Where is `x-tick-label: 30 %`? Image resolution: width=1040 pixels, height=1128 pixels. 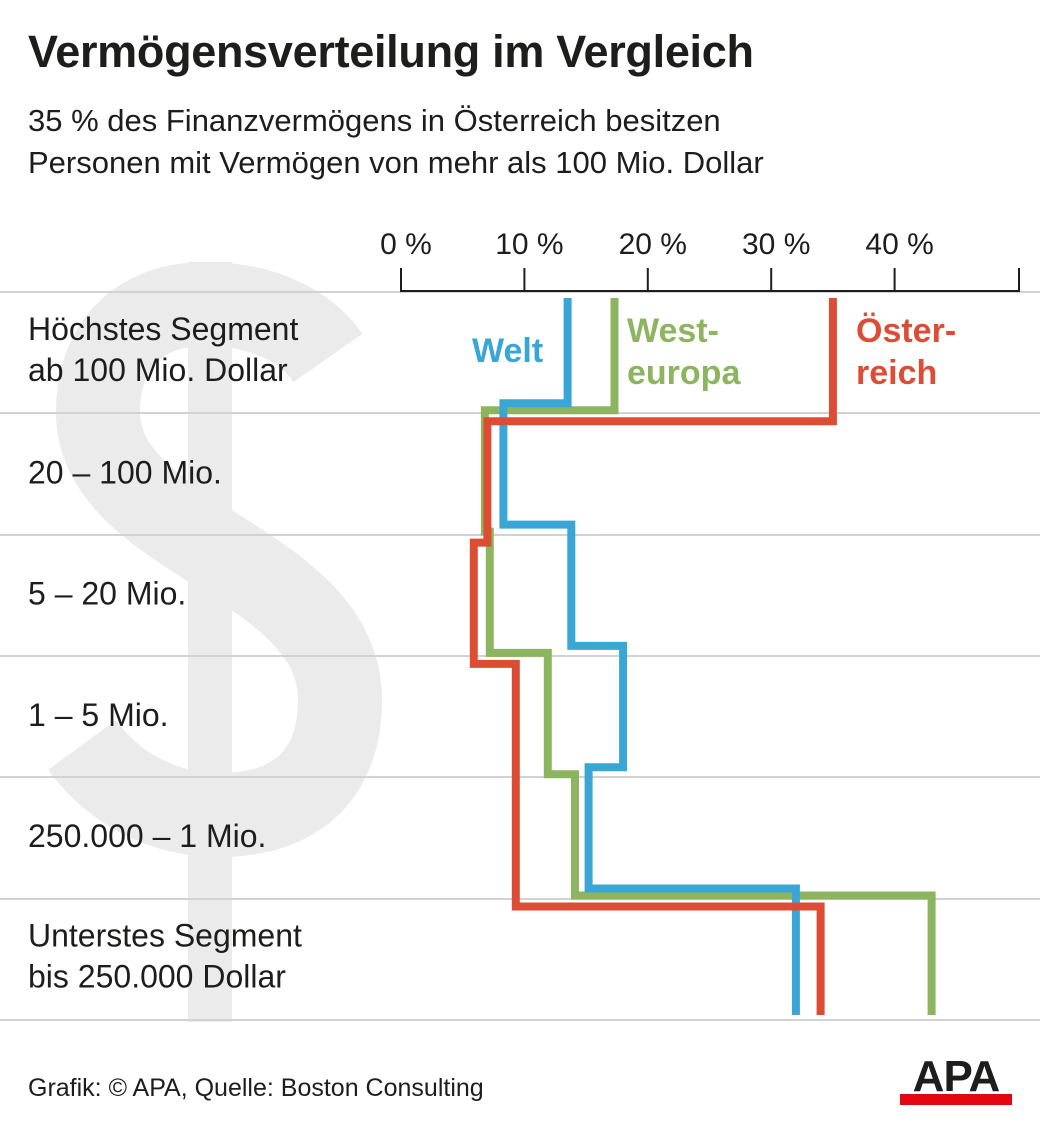 x-tick-label: 30 % is located at coordinates (776, 244).